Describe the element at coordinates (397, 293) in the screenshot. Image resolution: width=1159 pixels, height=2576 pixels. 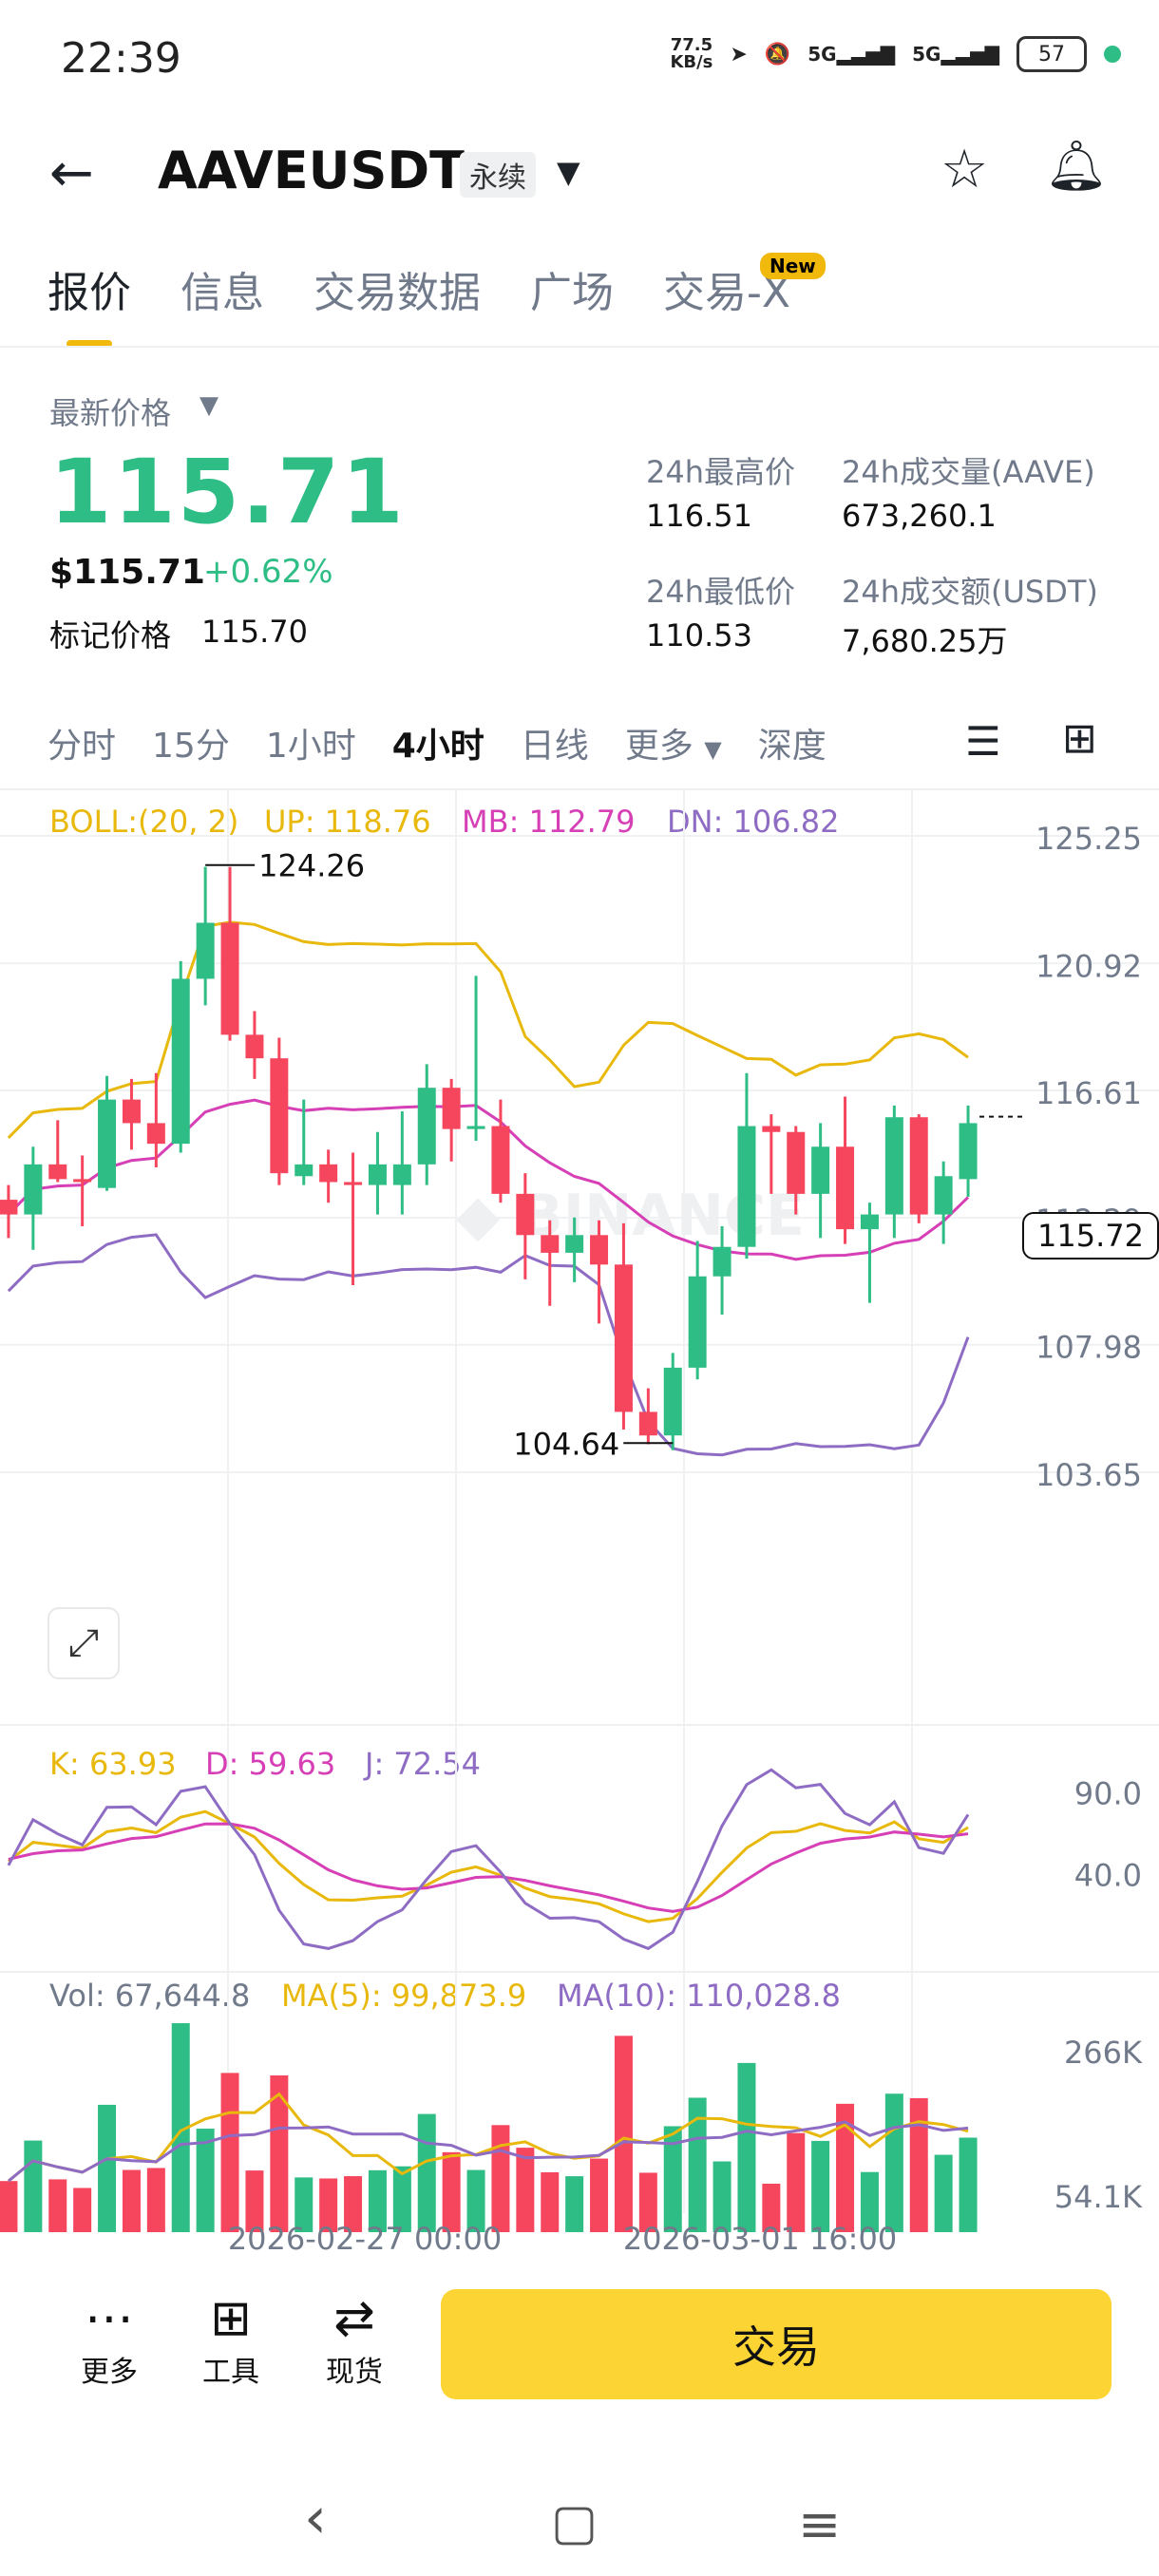
I see `tab-trading-data: 交易数据` at that location.